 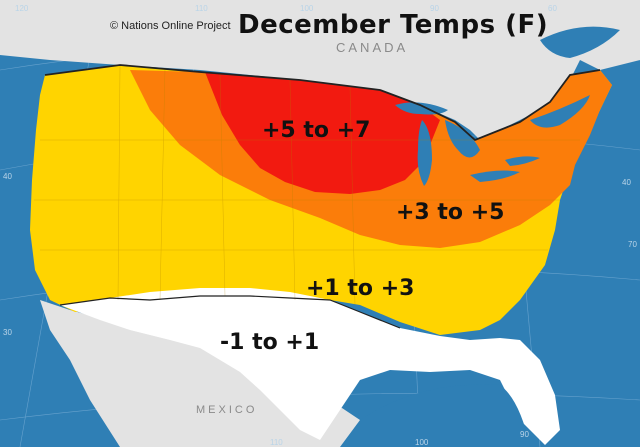 What do you see at coordinates (230, 312) in the screenshot?
I see `us-mexico-border` at bounding box center [230, 312].